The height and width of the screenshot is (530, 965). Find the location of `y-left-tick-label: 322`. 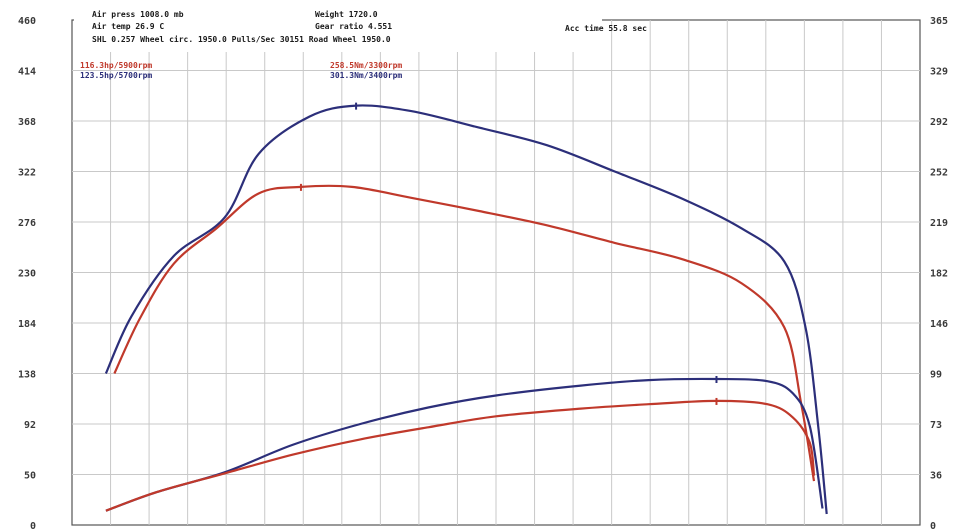

y-left-tick-label: 322 is located at coordinates (27, 173).